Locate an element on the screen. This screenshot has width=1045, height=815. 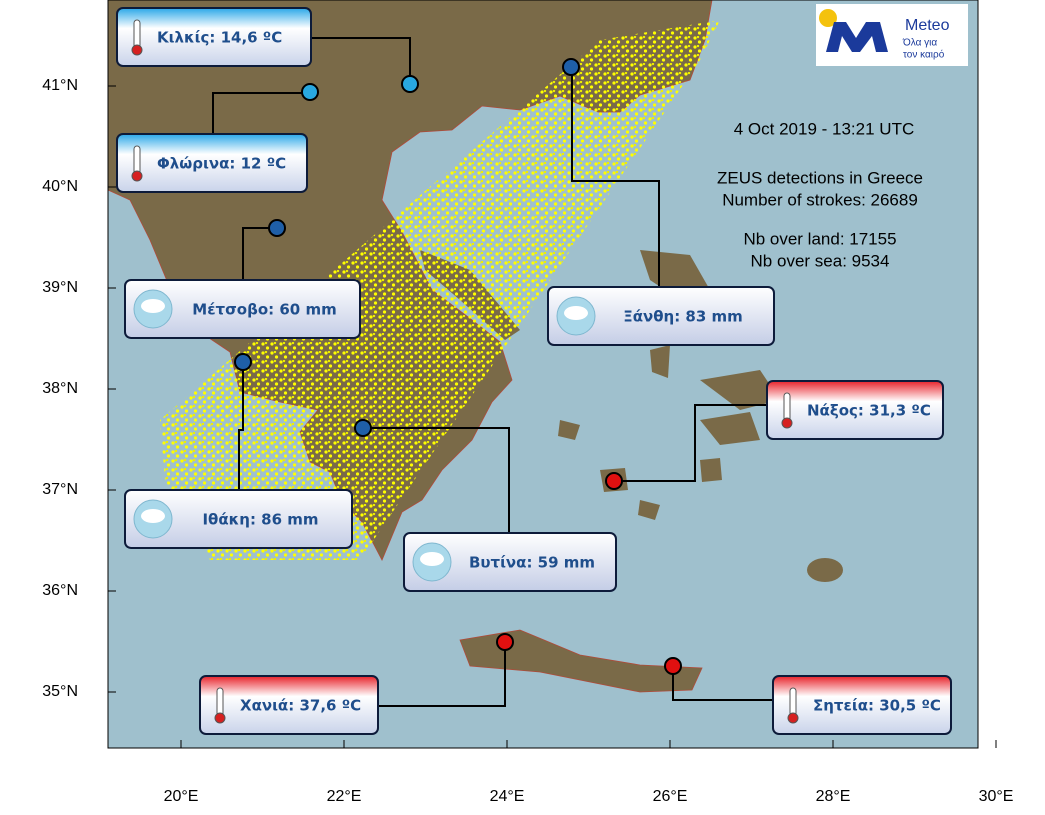
station-label: Ιθάκη: 86 mm is located at coordinates (260, 520).